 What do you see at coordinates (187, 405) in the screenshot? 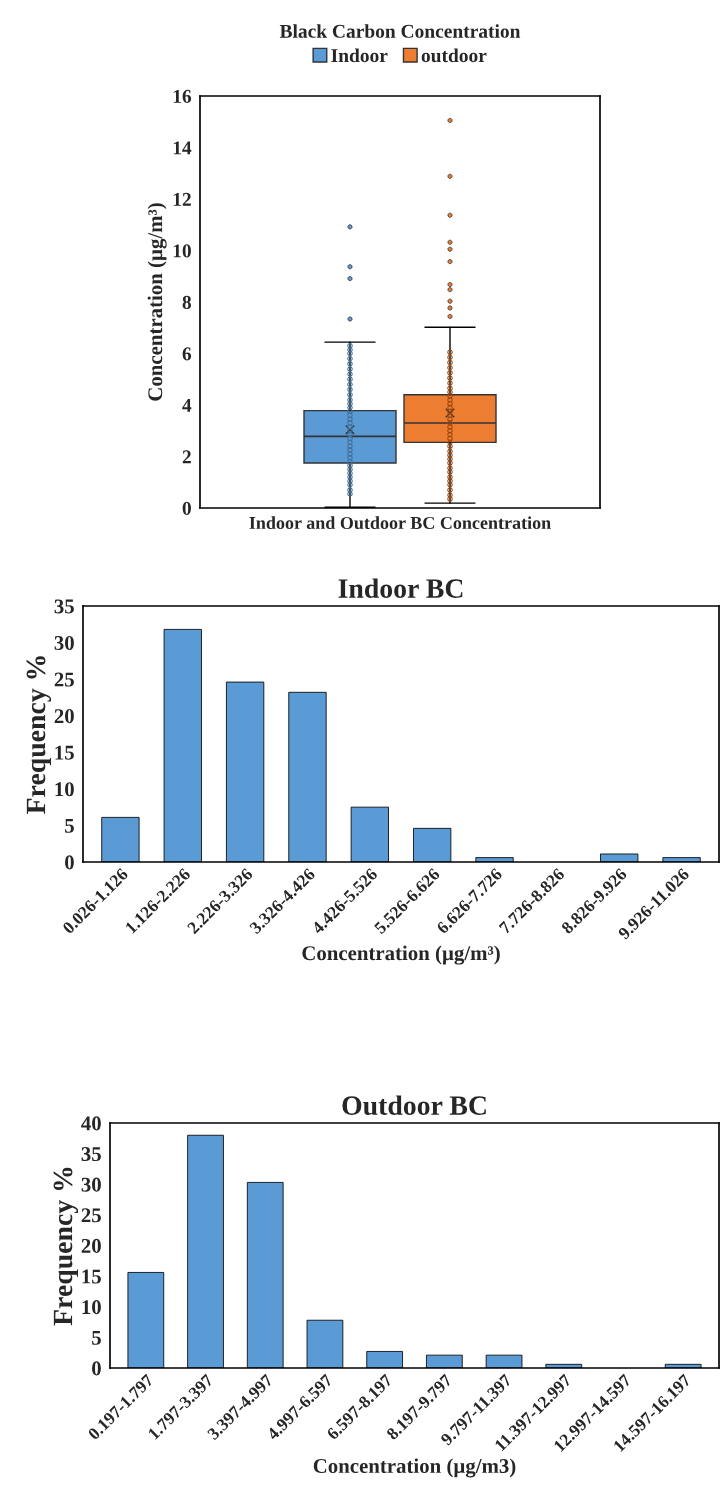
I see `y-tick-label: 4` at bounding box center [187, 405].